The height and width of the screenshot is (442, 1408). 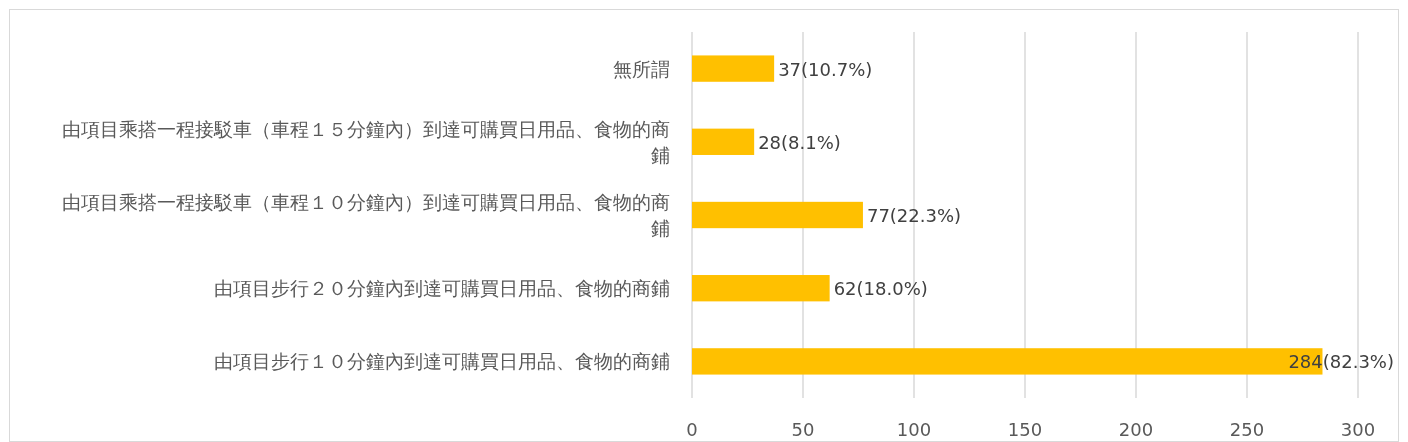 What do you see at coordinates (641, 68) in the screenshot?
I see `y-tick-label: 無所謂` at bounding box center [641, 68].